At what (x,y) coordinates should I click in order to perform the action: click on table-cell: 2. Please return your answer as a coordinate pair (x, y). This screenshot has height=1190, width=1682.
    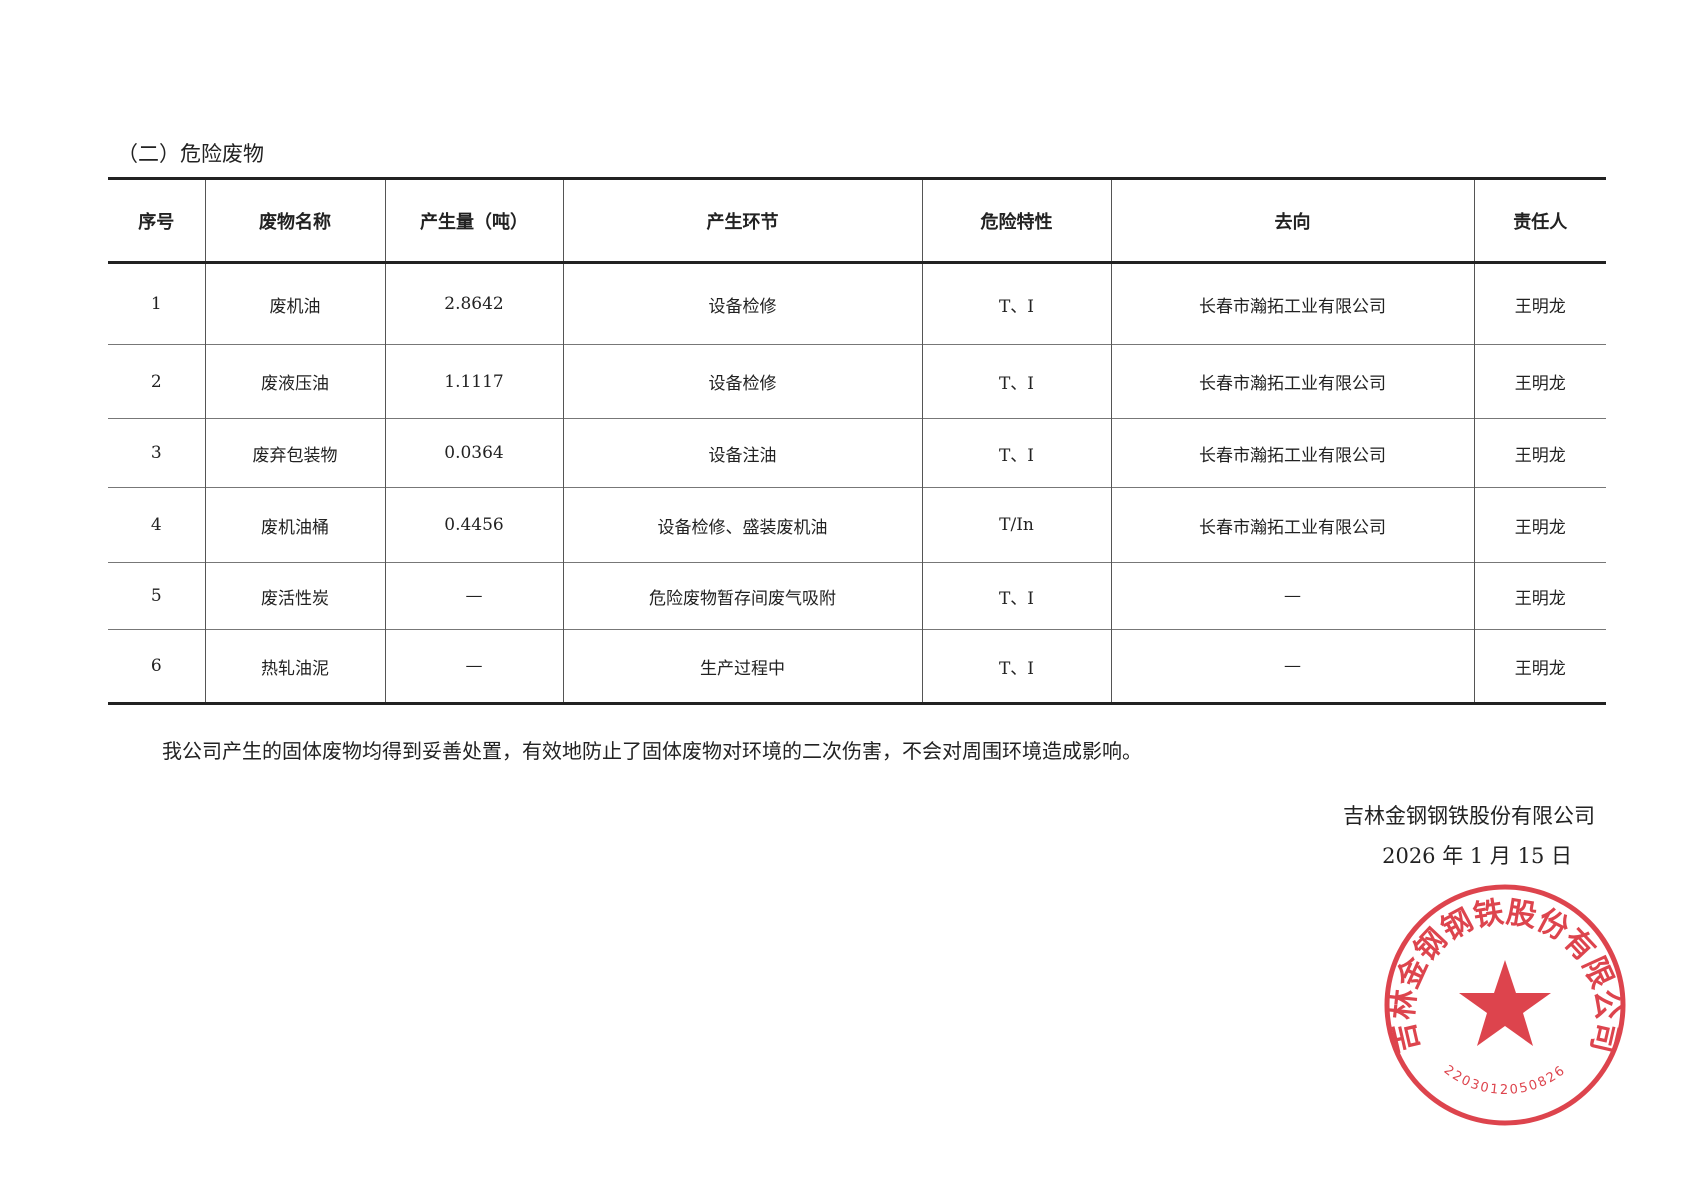
    Looking at the image, I should click on (157, 381).